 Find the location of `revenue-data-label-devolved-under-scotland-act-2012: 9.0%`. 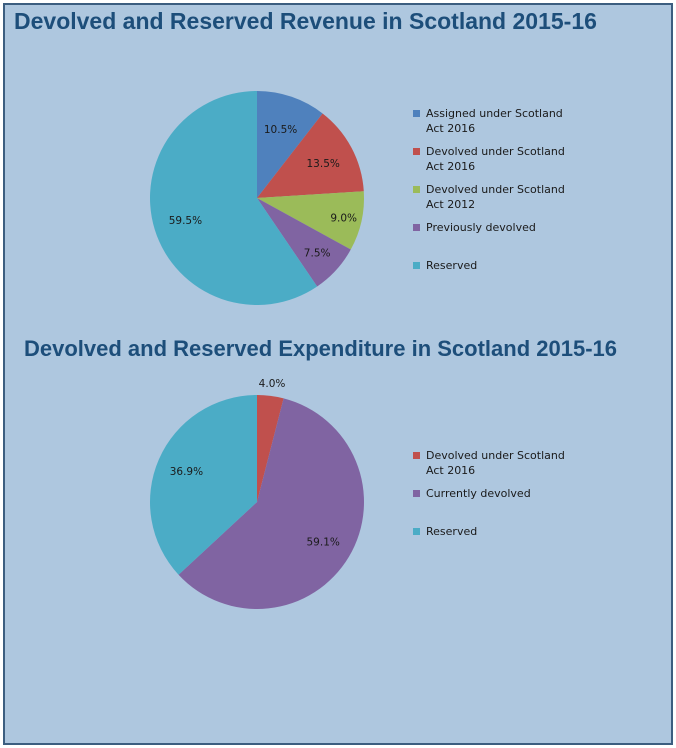

revenue-data-label-devolved-under-scotland-act-2012: 9.0% is located at coordinates (343, 218).